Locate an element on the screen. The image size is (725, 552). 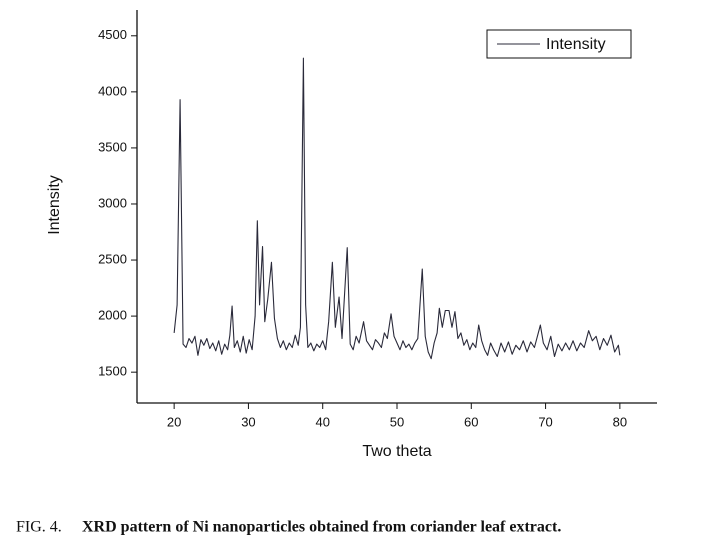
legend-label: Intensity is located at coordinates (576, 44).